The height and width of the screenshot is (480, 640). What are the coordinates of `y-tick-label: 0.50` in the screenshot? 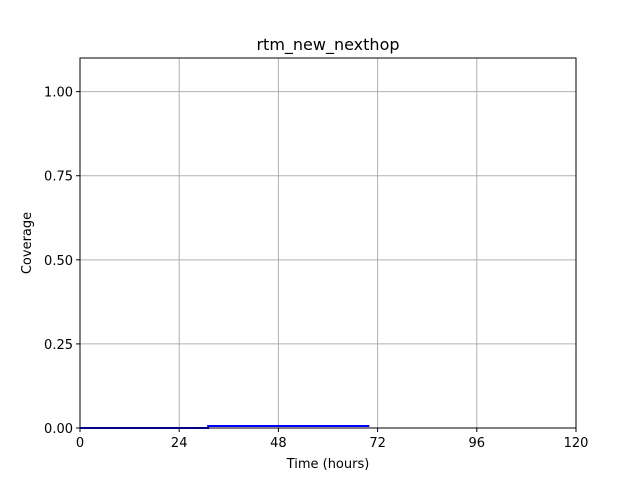 It's located at (58, 261).